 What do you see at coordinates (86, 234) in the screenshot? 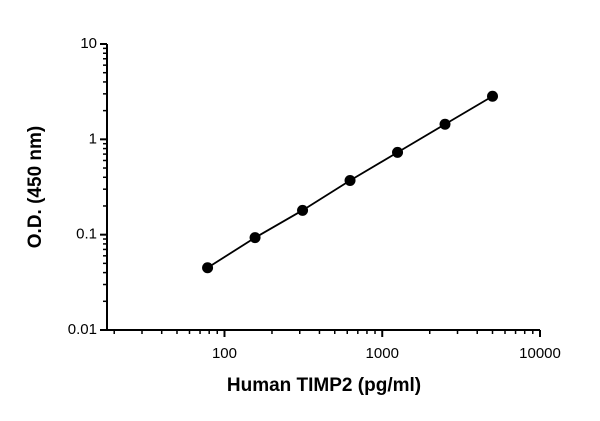
I see `y-tick-label: 0.1` at bounding box center [86, 234].